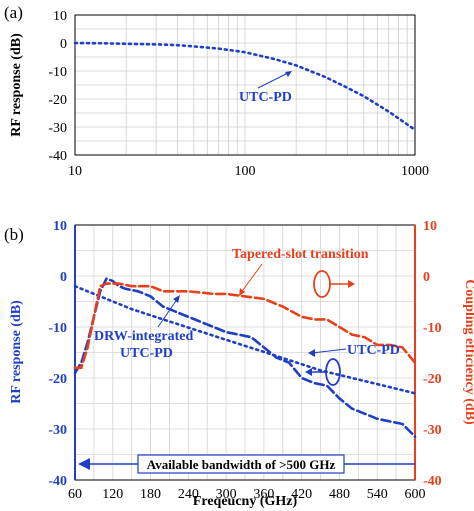 This screenshot has height=511, width=474. I want to click on left-y-tick-label: -30, so click(57, 430).